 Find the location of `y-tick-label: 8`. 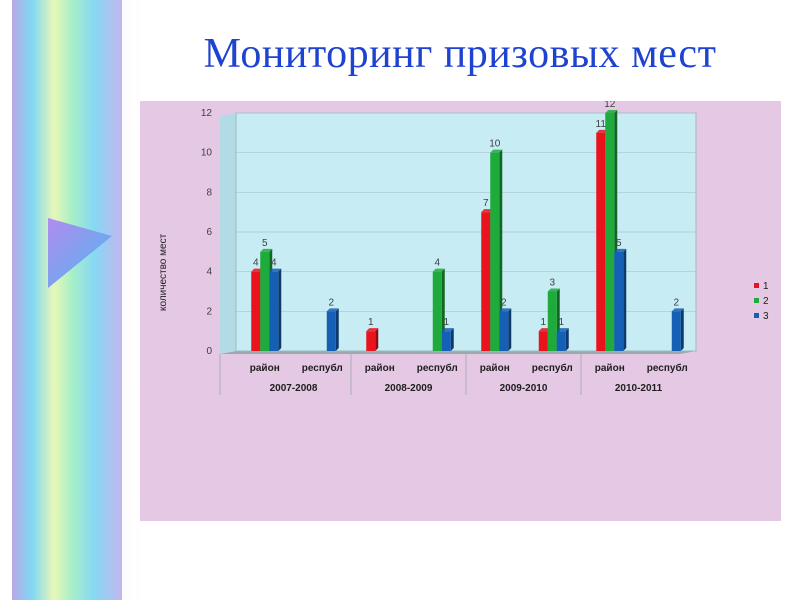

y-tick-label: 8 is located at coordinates (209, 192).